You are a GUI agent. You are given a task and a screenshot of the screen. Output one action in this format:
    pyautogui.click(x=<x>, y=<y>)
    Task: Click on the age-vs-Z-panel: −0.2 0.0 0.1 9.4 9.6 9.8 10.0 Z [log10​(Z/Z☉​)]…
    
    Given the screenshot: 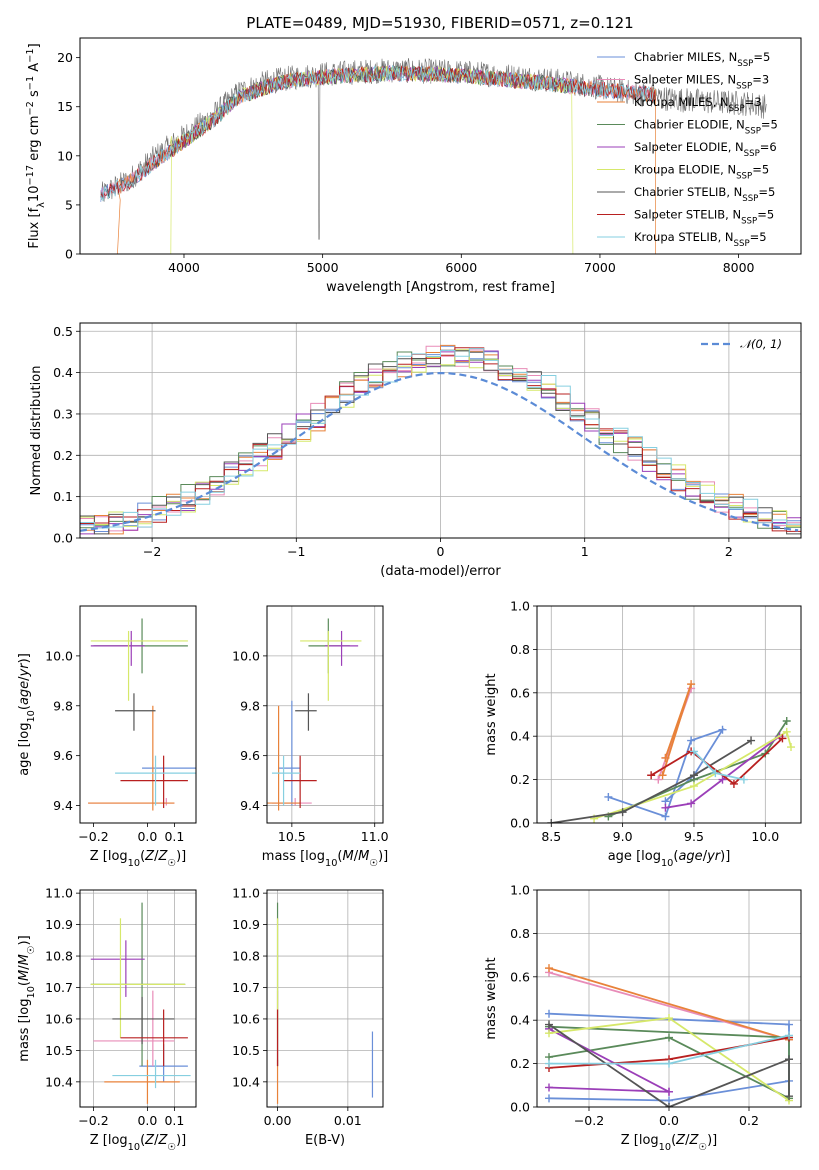 What is the action you would take?
    pyautogui.click(x=107, y=737)
    